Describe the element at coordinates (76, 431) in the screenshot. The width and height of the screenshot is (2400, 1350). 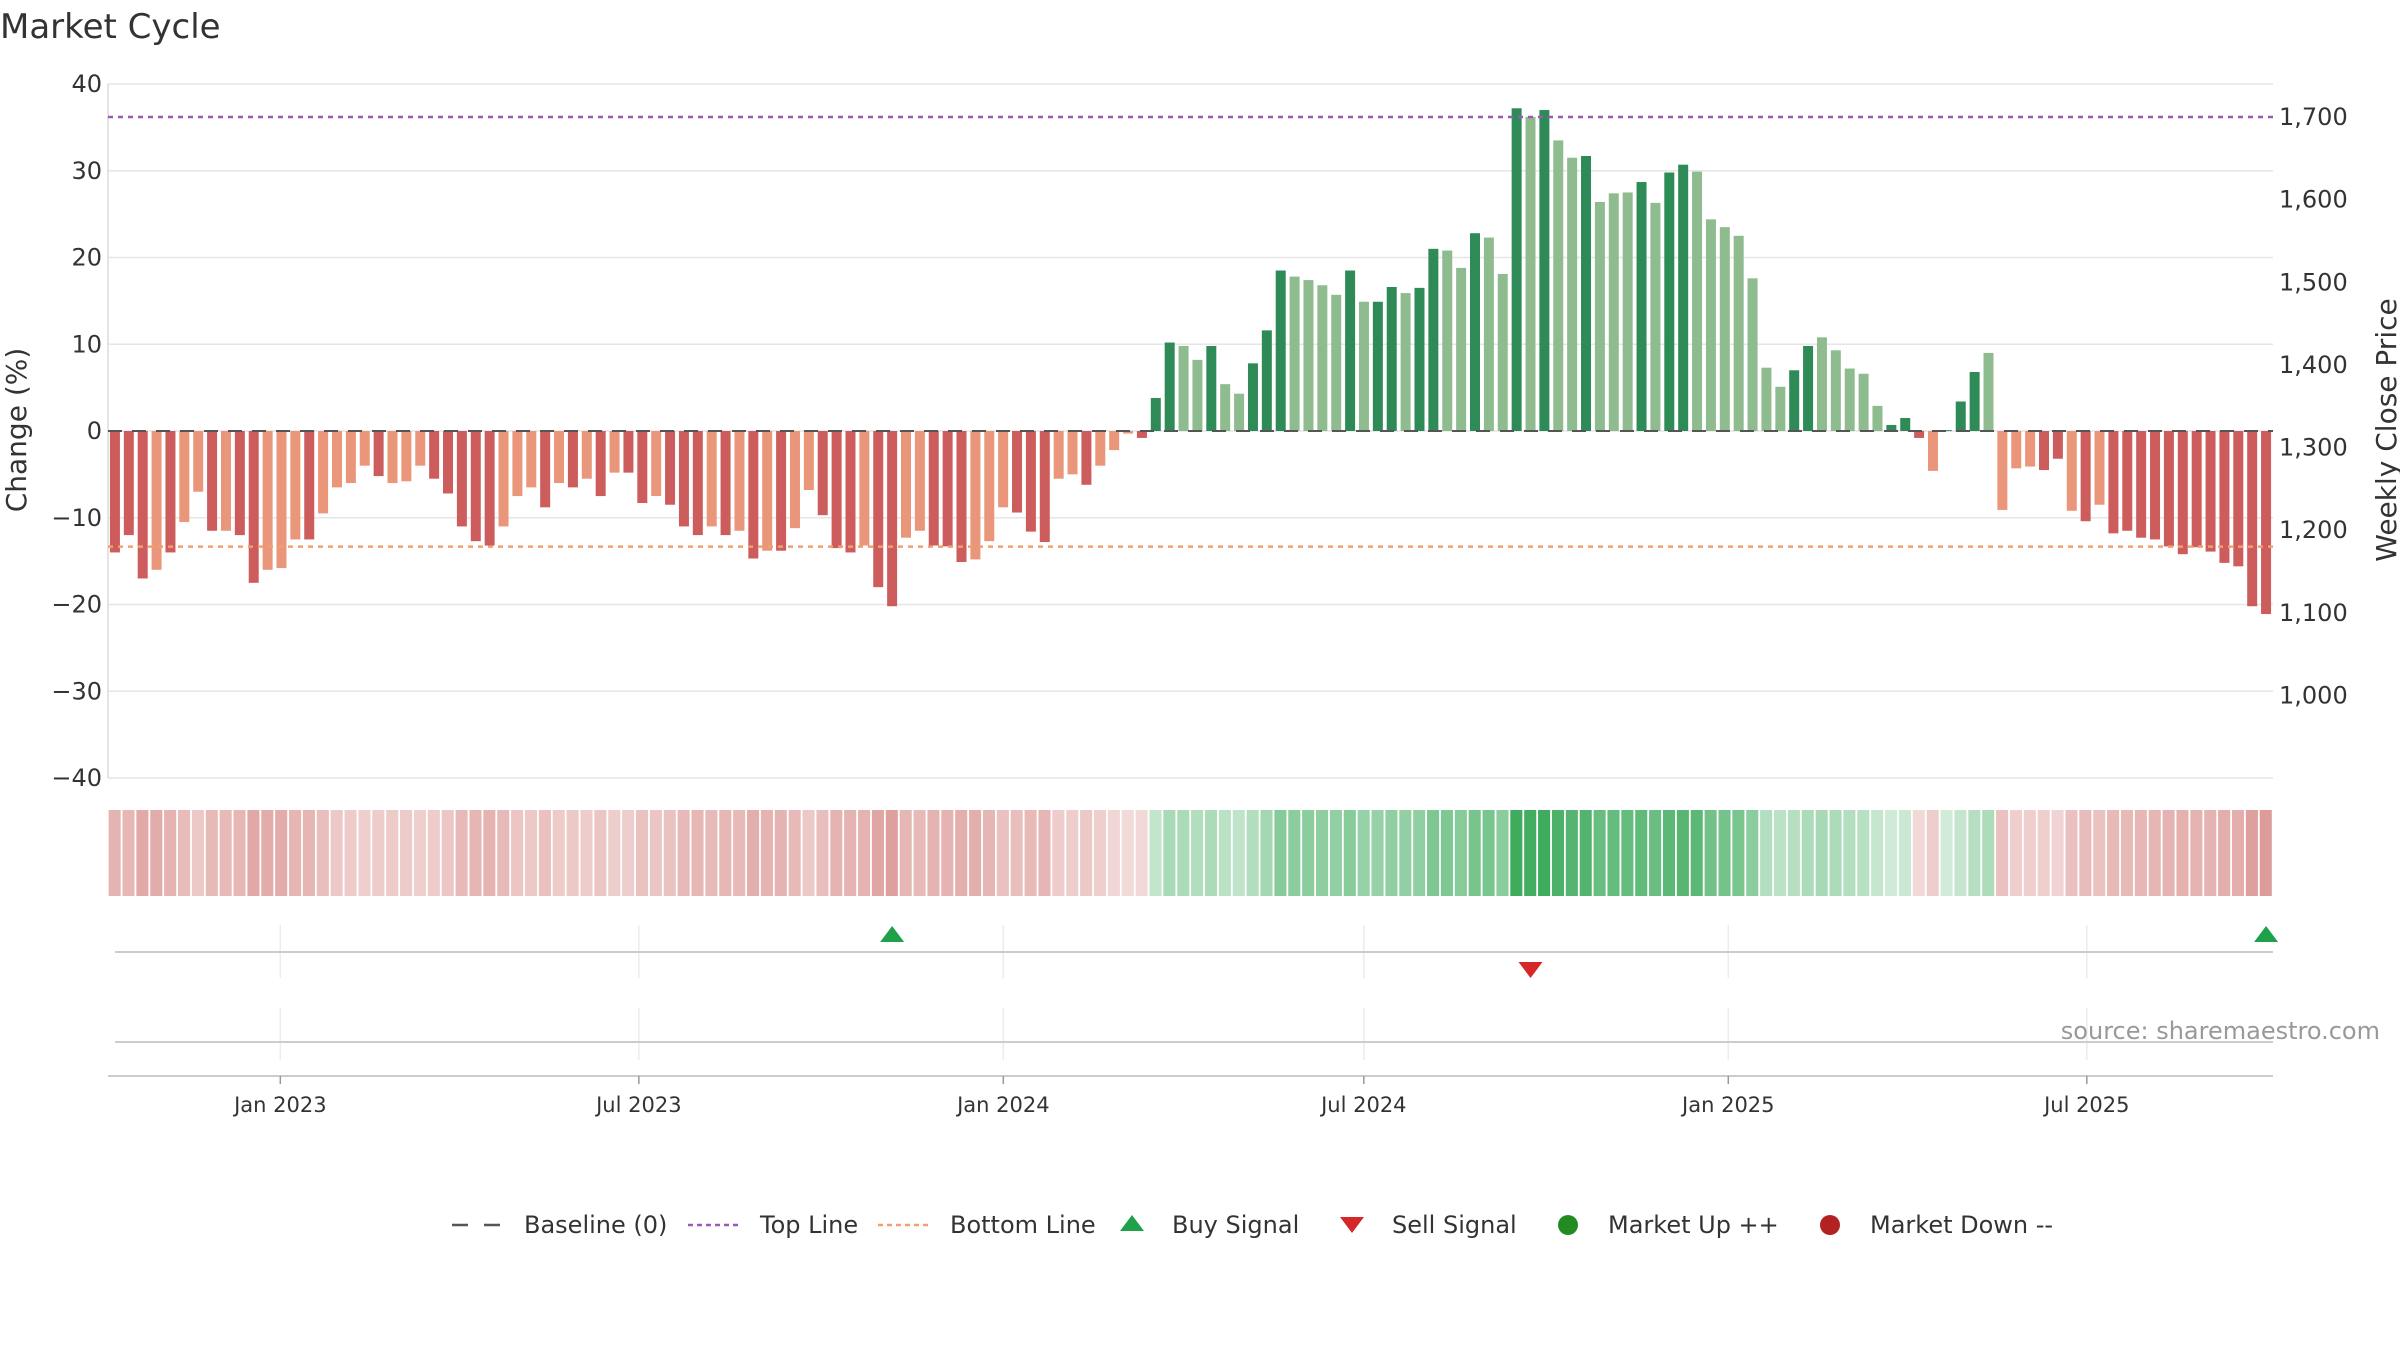
I see `left-y-ticks: 40 30 20 10 0 −10 −20 −30 −40` at that location.